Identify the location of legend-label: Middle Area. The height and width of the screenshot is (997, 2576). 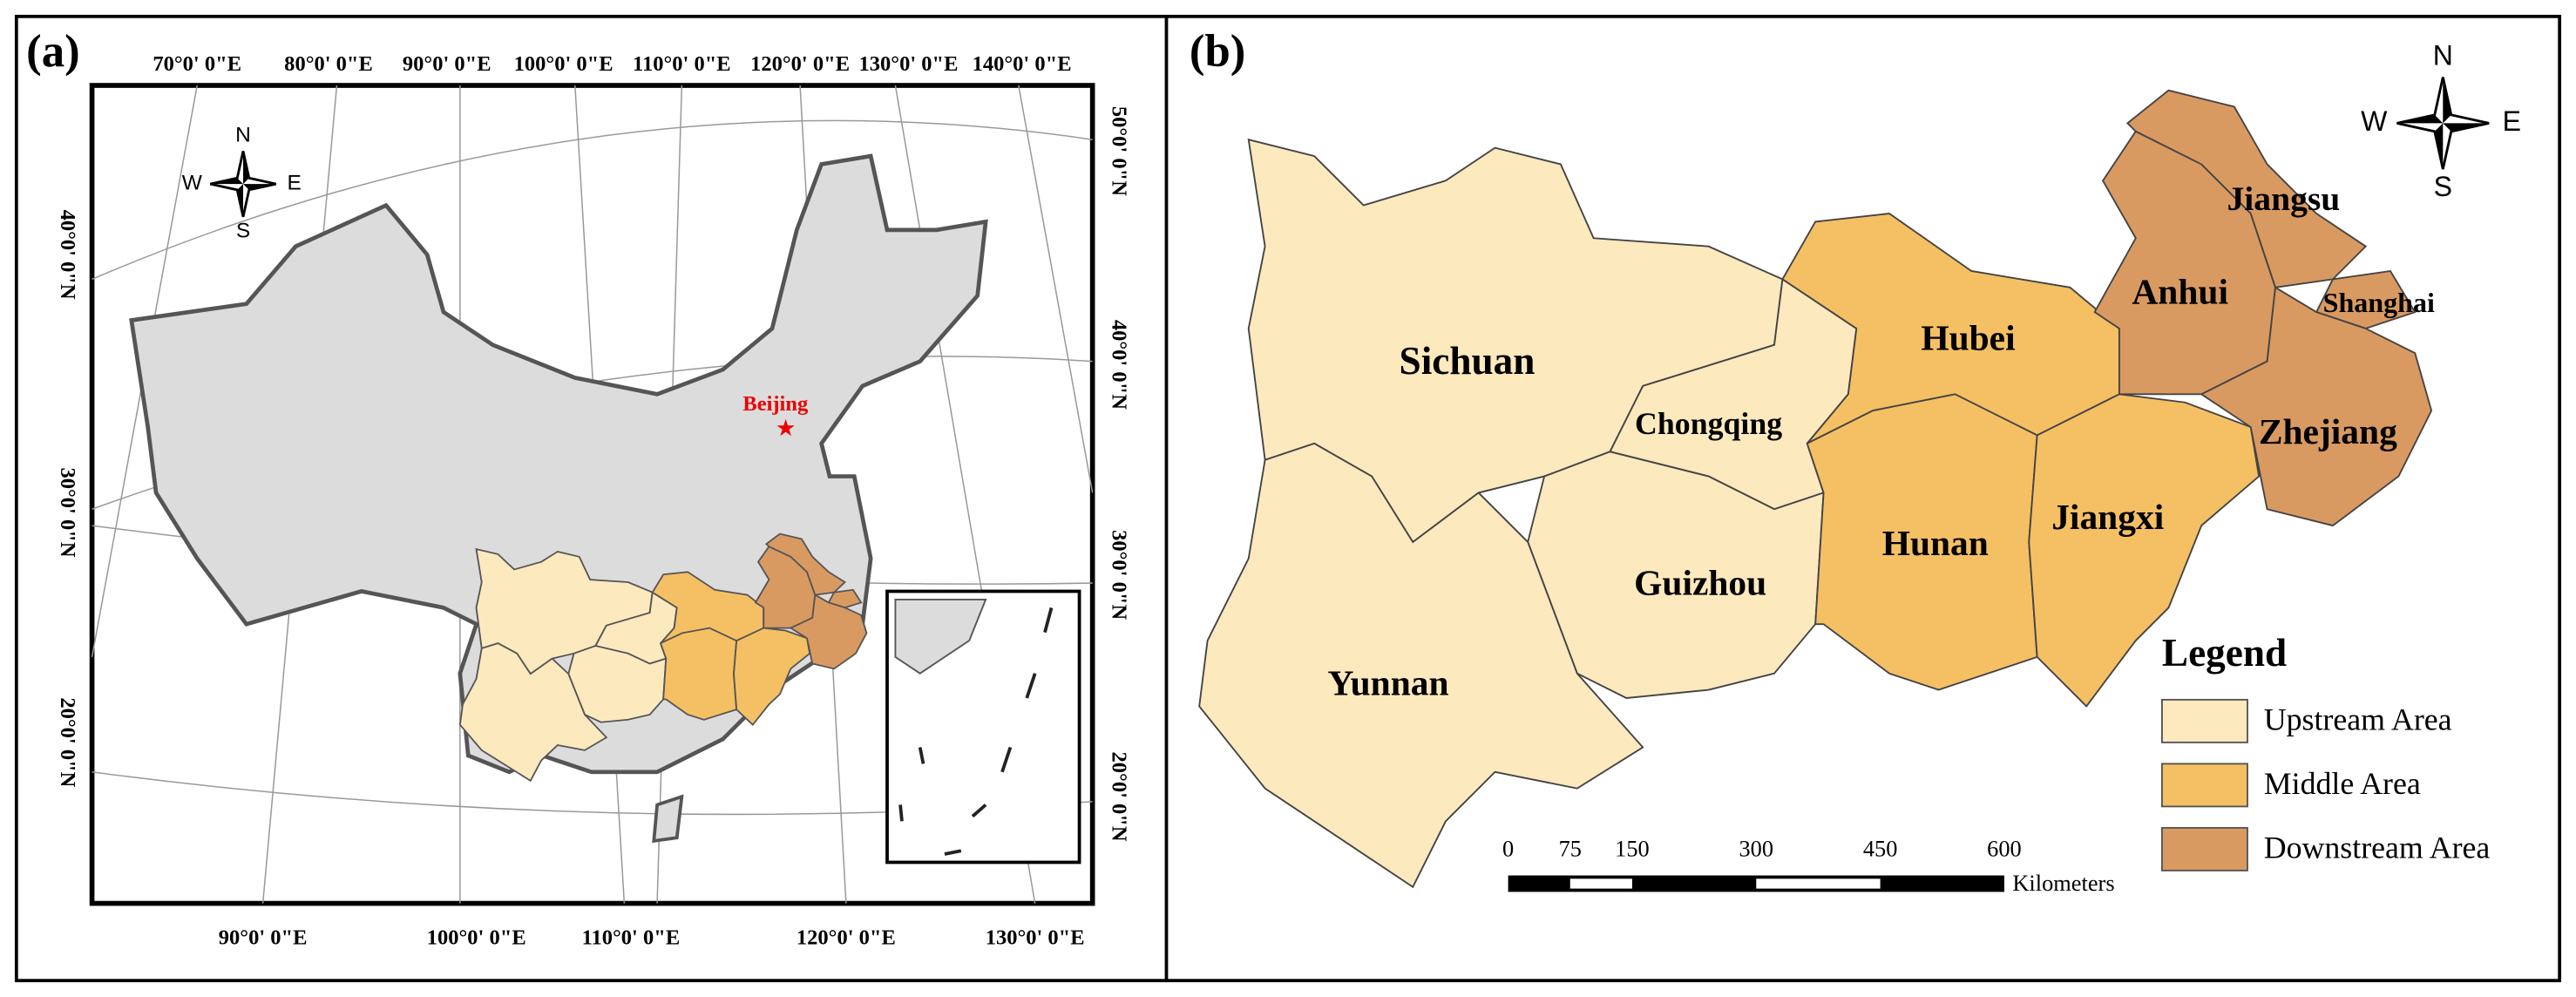
(2343, 783).